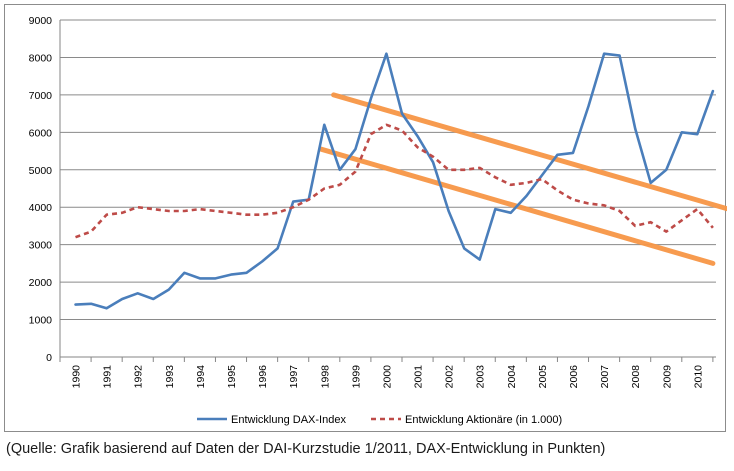 The height and width of the screenshot is (471, 734). Describe the element at coordinates (288, 420) in the screenshot. I see `legend-label: Entwicklung DAX-Index` at that location.